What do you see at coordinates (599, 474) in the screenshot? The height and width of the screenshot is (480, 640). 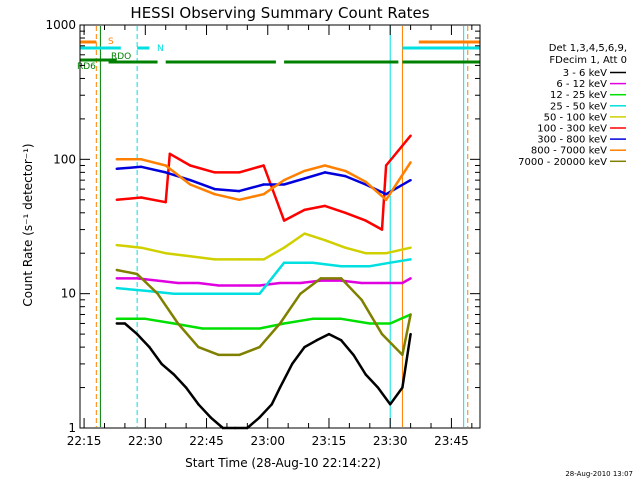 I see `timestamp: 28-Aug-2010 13:07` at bounding box center [599, 474].